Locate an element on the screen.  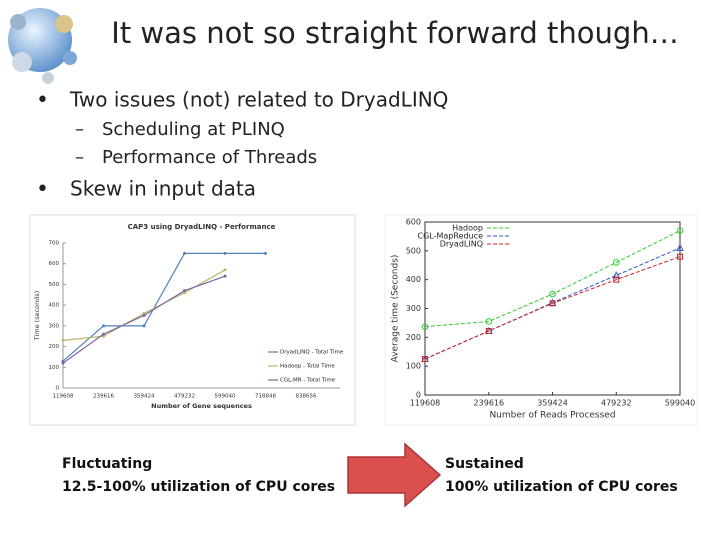
legend-label: CGL-MapReduce is located at coordinates (451, 236).